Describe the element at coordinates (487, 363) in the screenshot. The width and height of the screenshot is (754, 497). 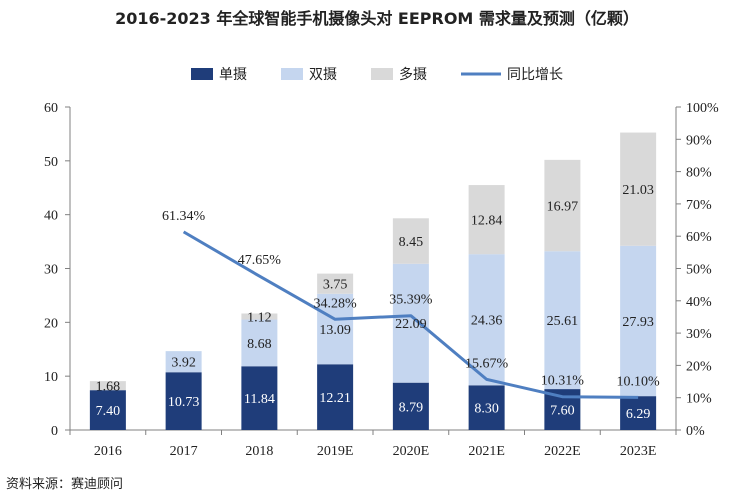
I see `growth-value-label: 15.67%` at that location.